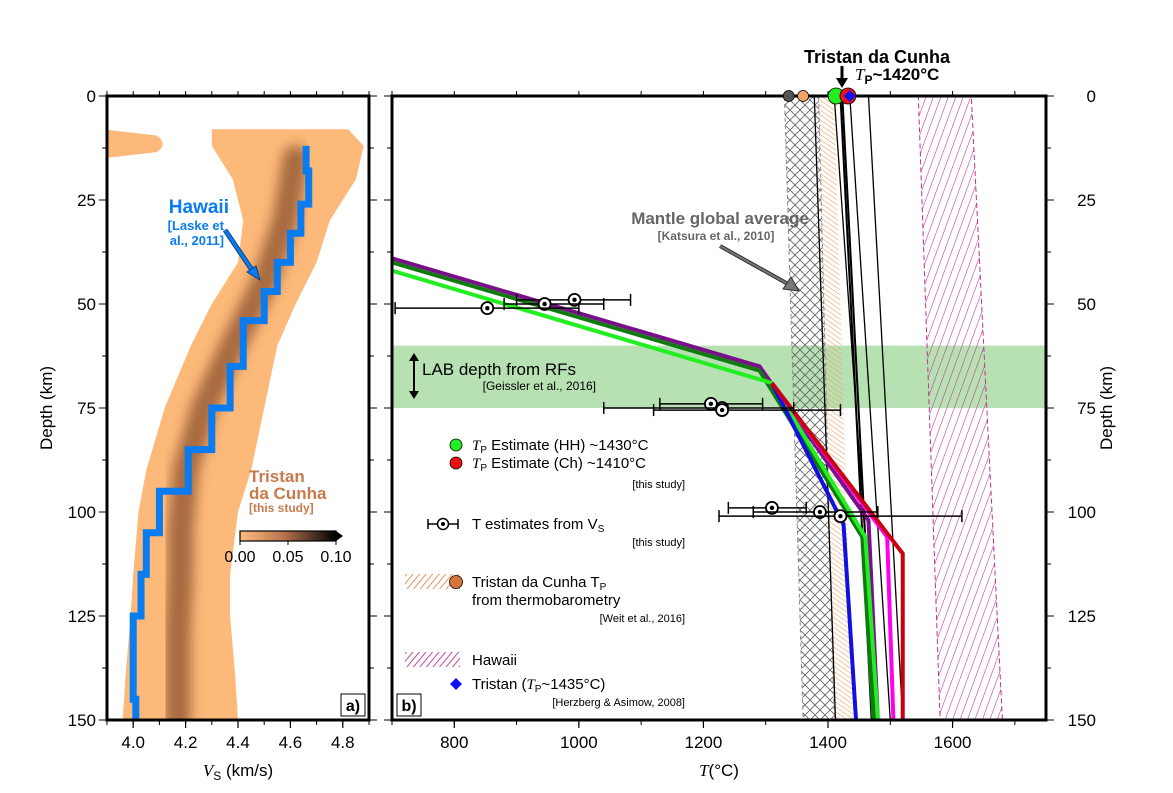 The width and height of the screenshot is (1173, 793). I want to click on lab-arrow, so click(414, 376).